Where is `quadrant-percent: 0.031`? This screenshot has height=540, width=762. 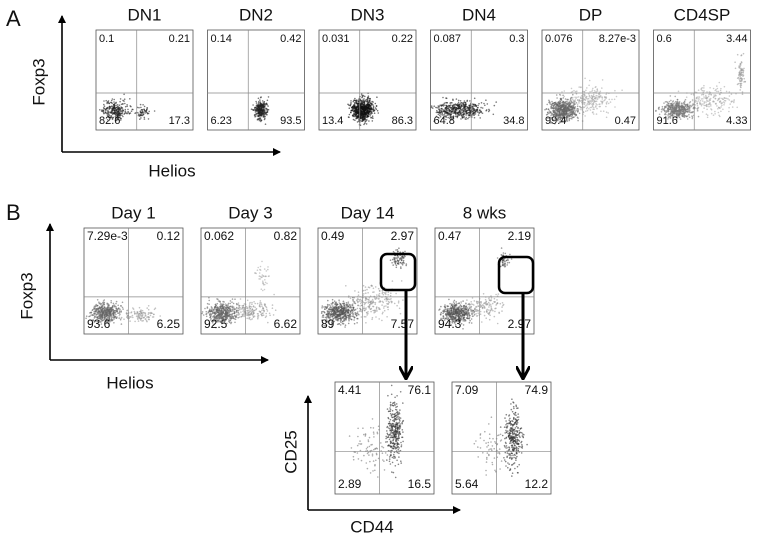
quadrant-percent: 0.031 is located at coordinates (336, 39).